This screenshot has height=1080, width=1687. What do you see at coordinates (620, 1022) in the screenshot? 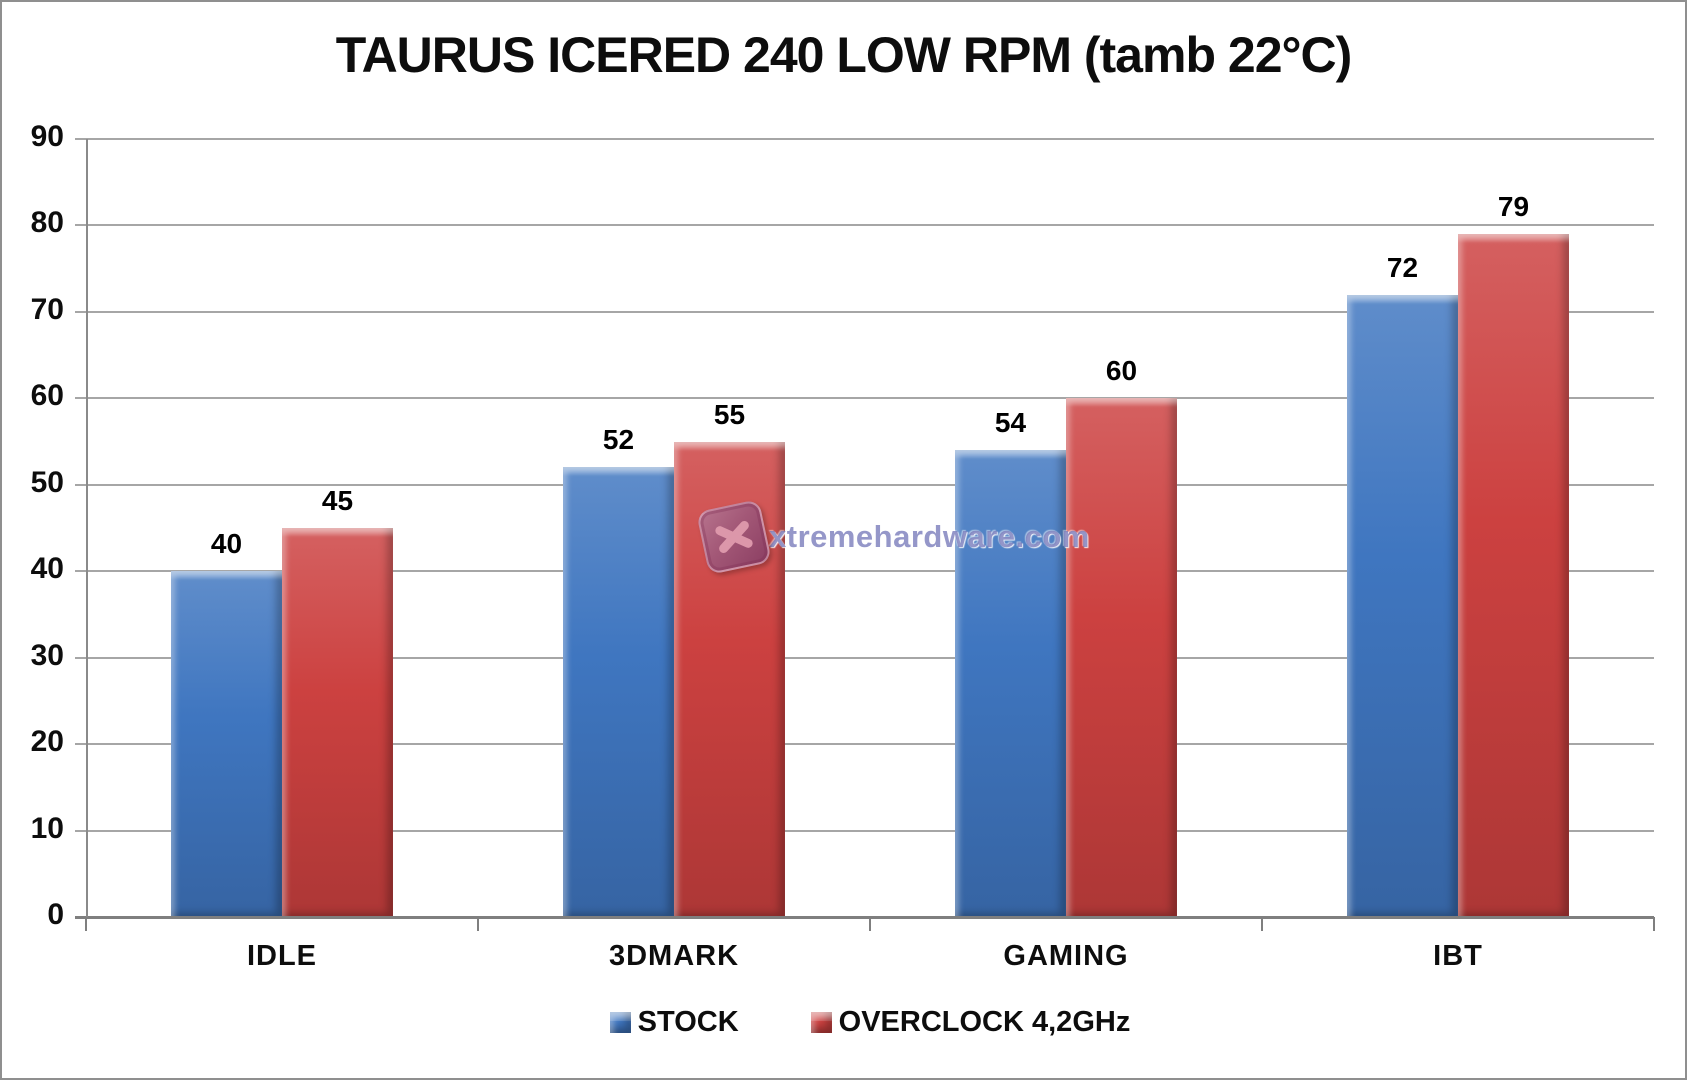
I see `legend-swatch-stock` at bounding box center [620, 1022].